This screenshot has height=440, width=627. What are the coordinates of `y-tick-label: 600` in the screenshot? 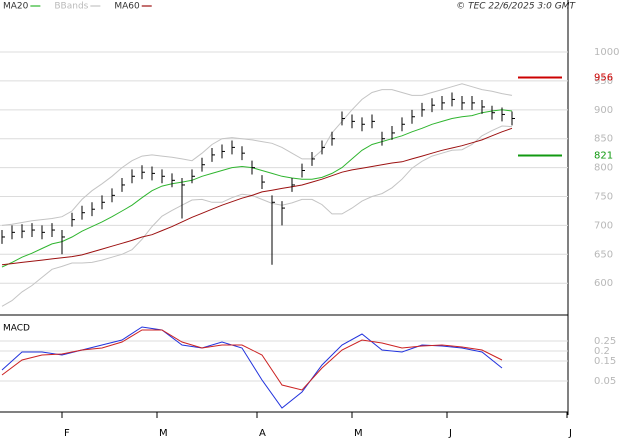 It's located at (603, 283).